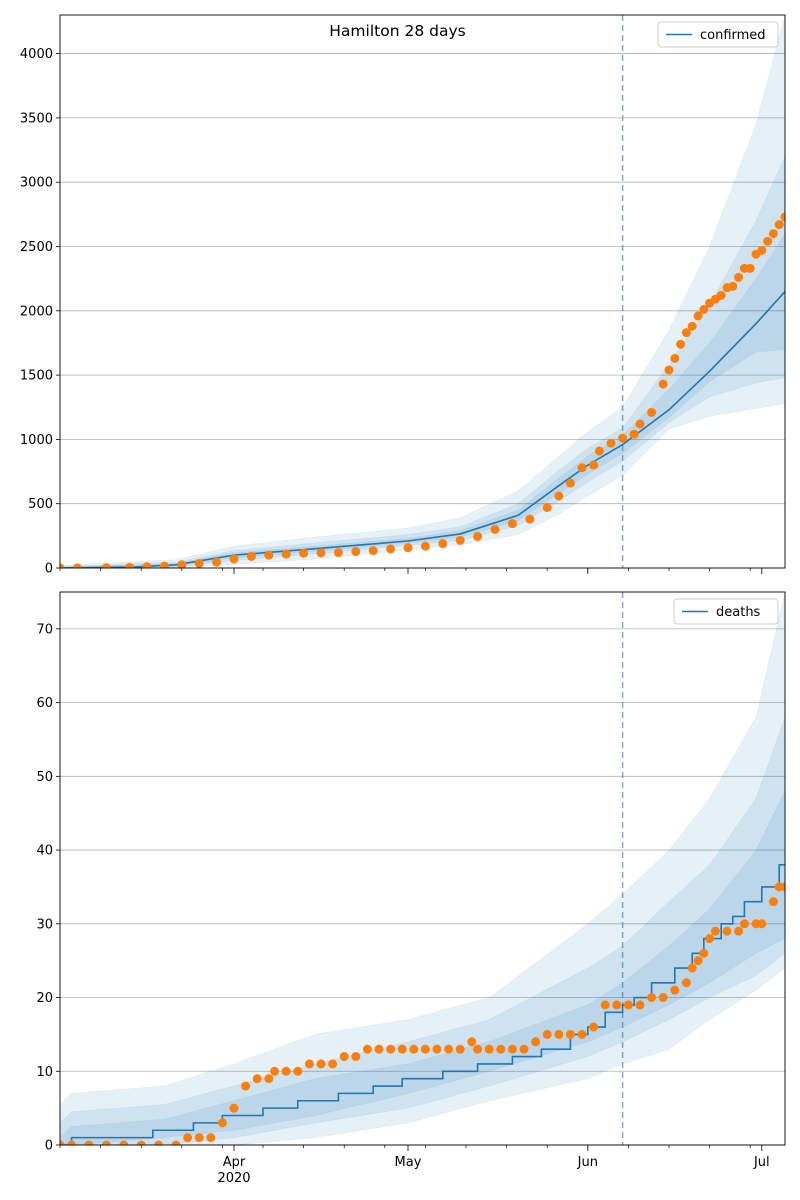 This screenshot has height=1200, width=800. I want to click on x-tick-year-label: 2020, so click(233, 1178).